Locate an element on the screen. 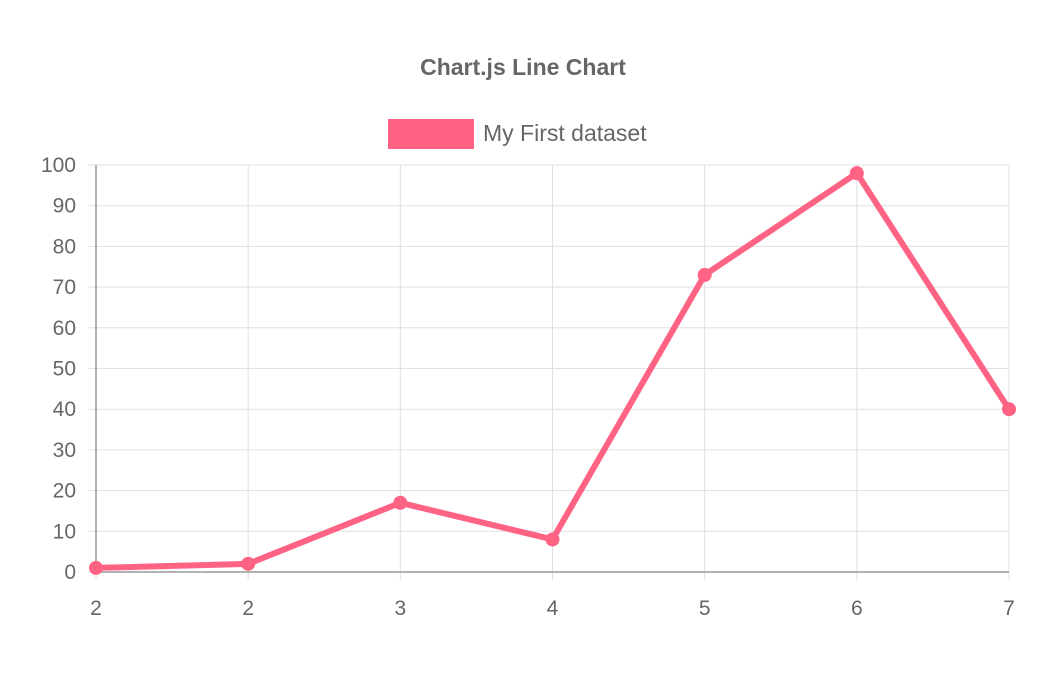  y-axis-ticks: 0 10 20 30 40 50 60 70 80 90 100 is located at coordinates (58, 369).